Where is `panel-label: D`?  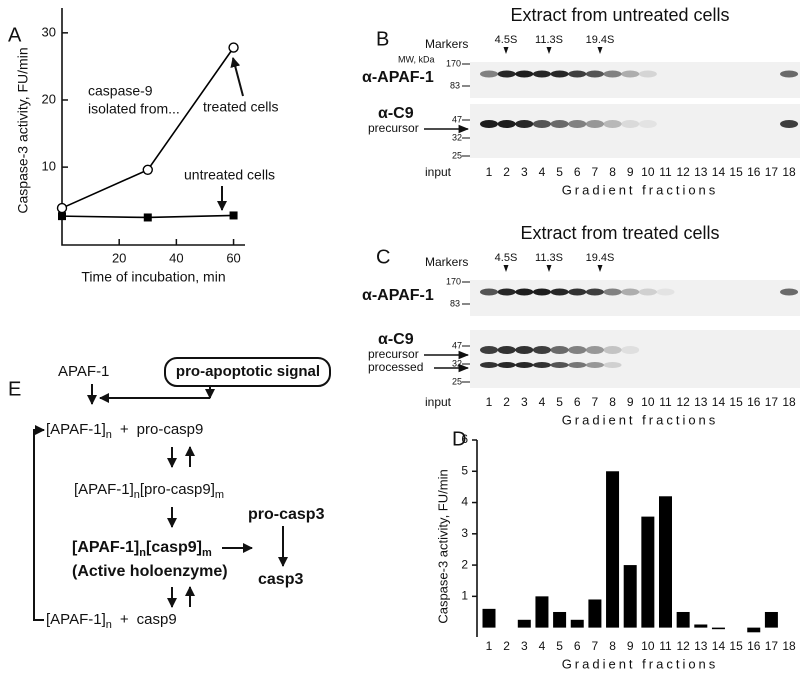
panel-label: D is located at coordinates (459, 439).